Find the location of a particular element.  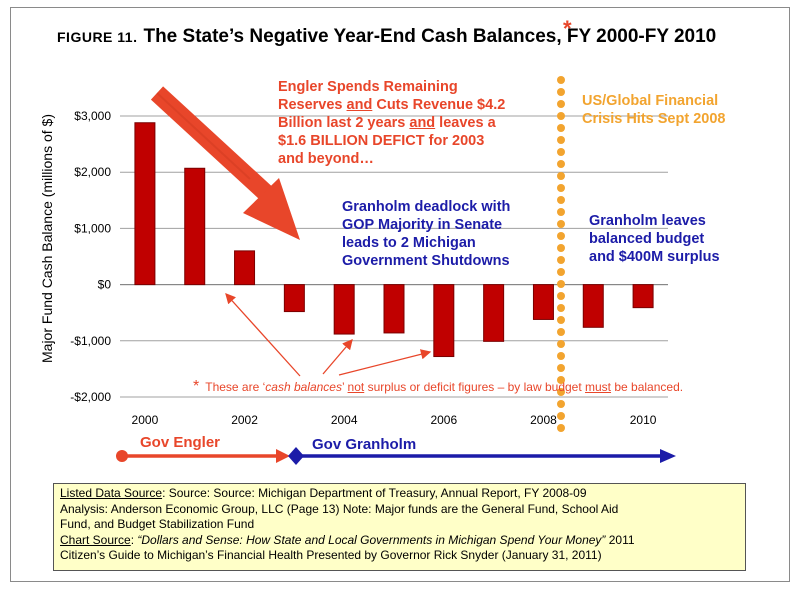

engler-line-3: Billion last 2 years and leaves a is located at coordinates (391, 123).